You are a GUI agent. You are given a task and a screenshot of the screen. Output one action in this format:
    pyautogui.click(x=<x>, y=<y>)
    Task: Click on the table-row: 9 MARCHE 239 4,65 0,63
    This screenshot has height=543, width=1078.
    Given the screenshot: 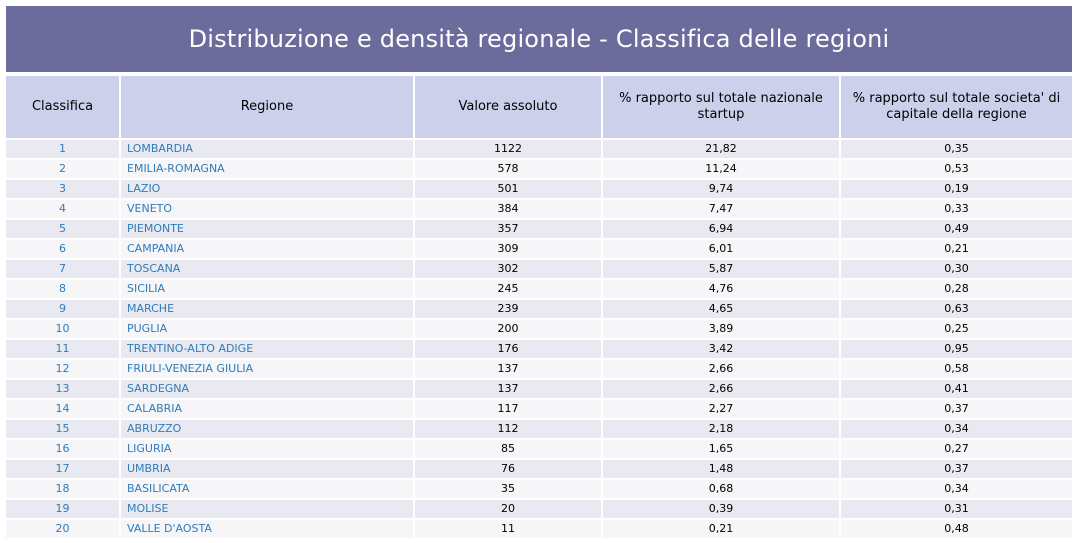 What is the action you would take?
    pyautogui.click(x=539, y=308)
    